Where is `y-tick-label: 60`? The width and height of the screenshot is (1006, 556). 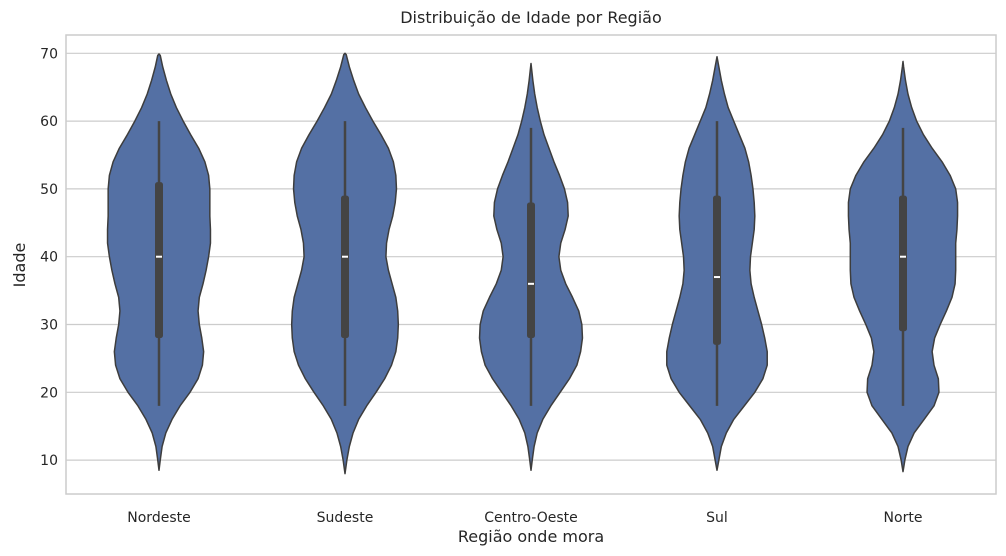 y-tick-label: 60 is located at coordinates (49, 122).